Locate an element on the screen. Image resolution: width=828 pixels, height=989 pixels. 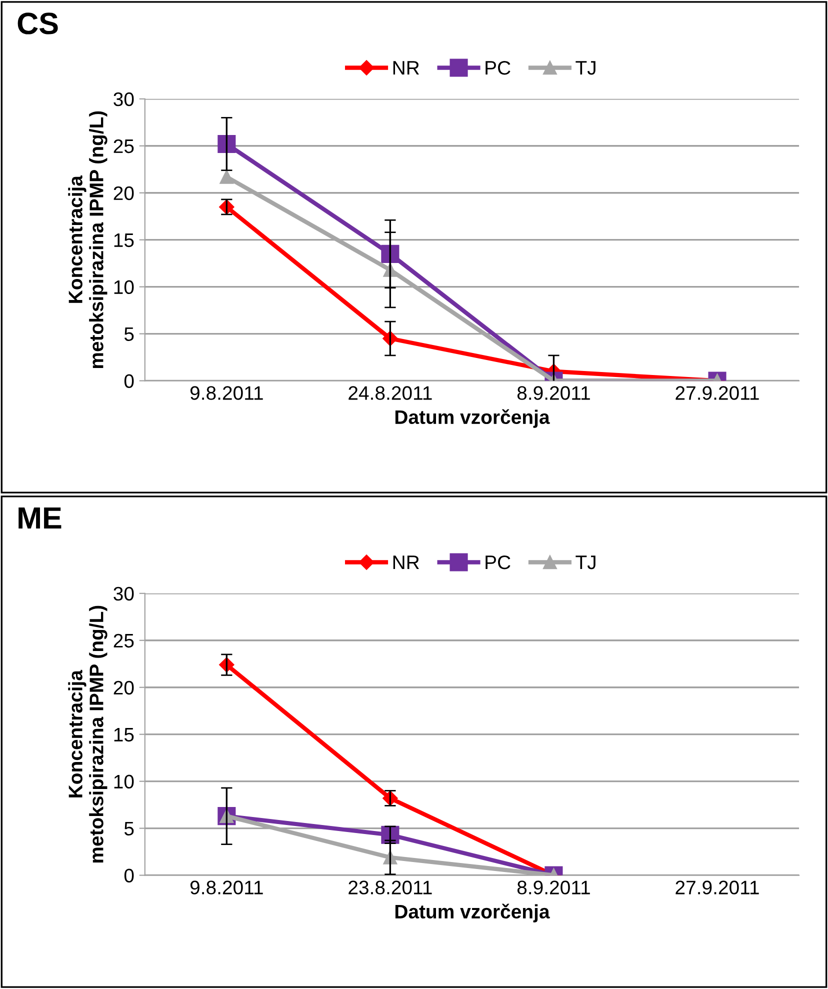
x-tick-label: 23.8.2011 is located at coordinates (390, 887).